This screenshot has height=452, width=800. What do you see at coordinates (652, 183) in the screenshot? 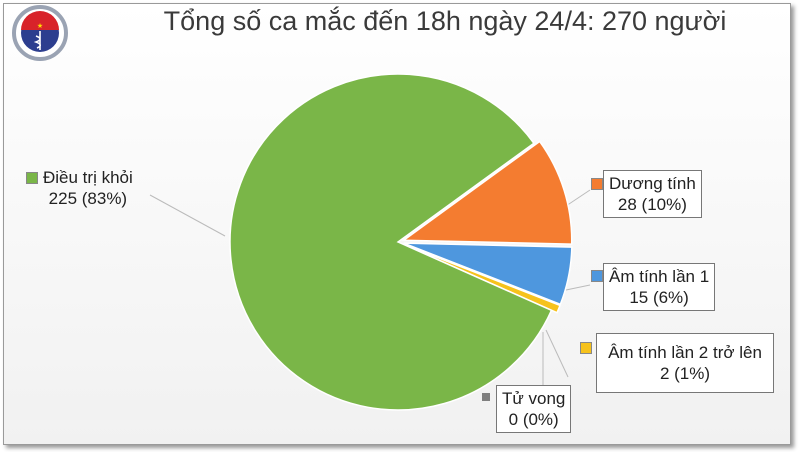
I see `label-name: Dương tính` at bounding box center [652, 183].